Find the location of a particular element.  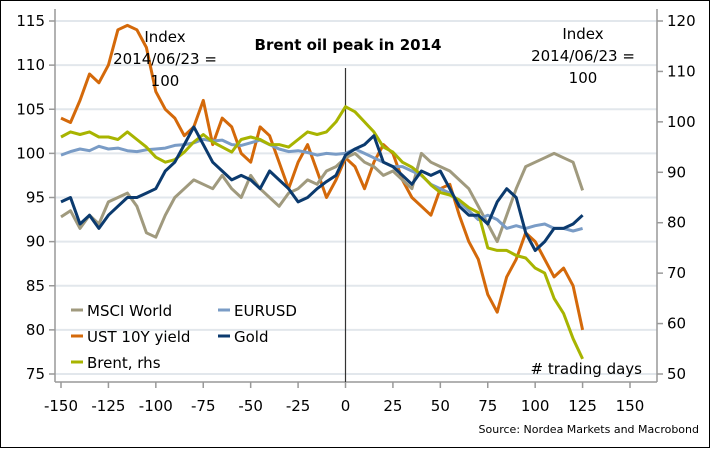

x-tick-label: 25 is located at coordinates (392, 406).